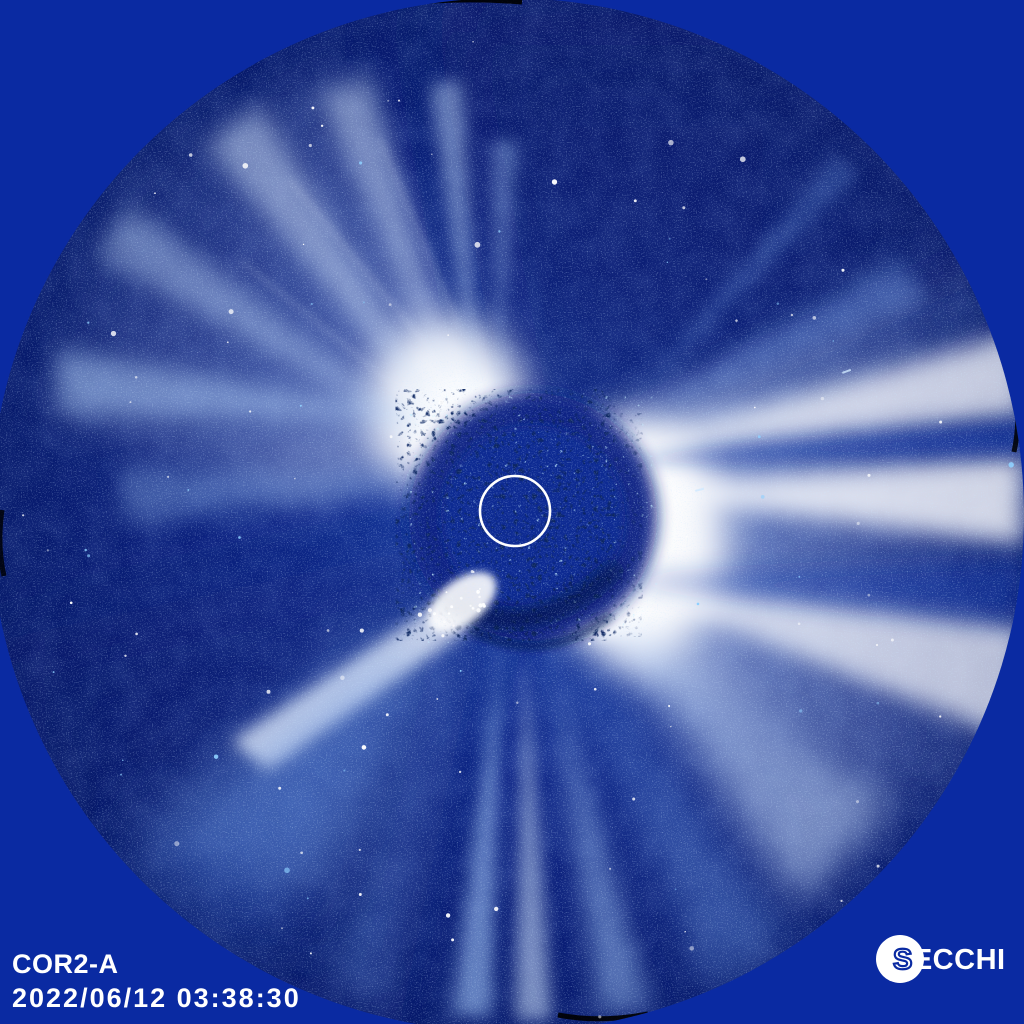 The width and height of the screenshot is (1024, 1024). I want to click on secchi-logo-circle-icon, so click(900, 959).